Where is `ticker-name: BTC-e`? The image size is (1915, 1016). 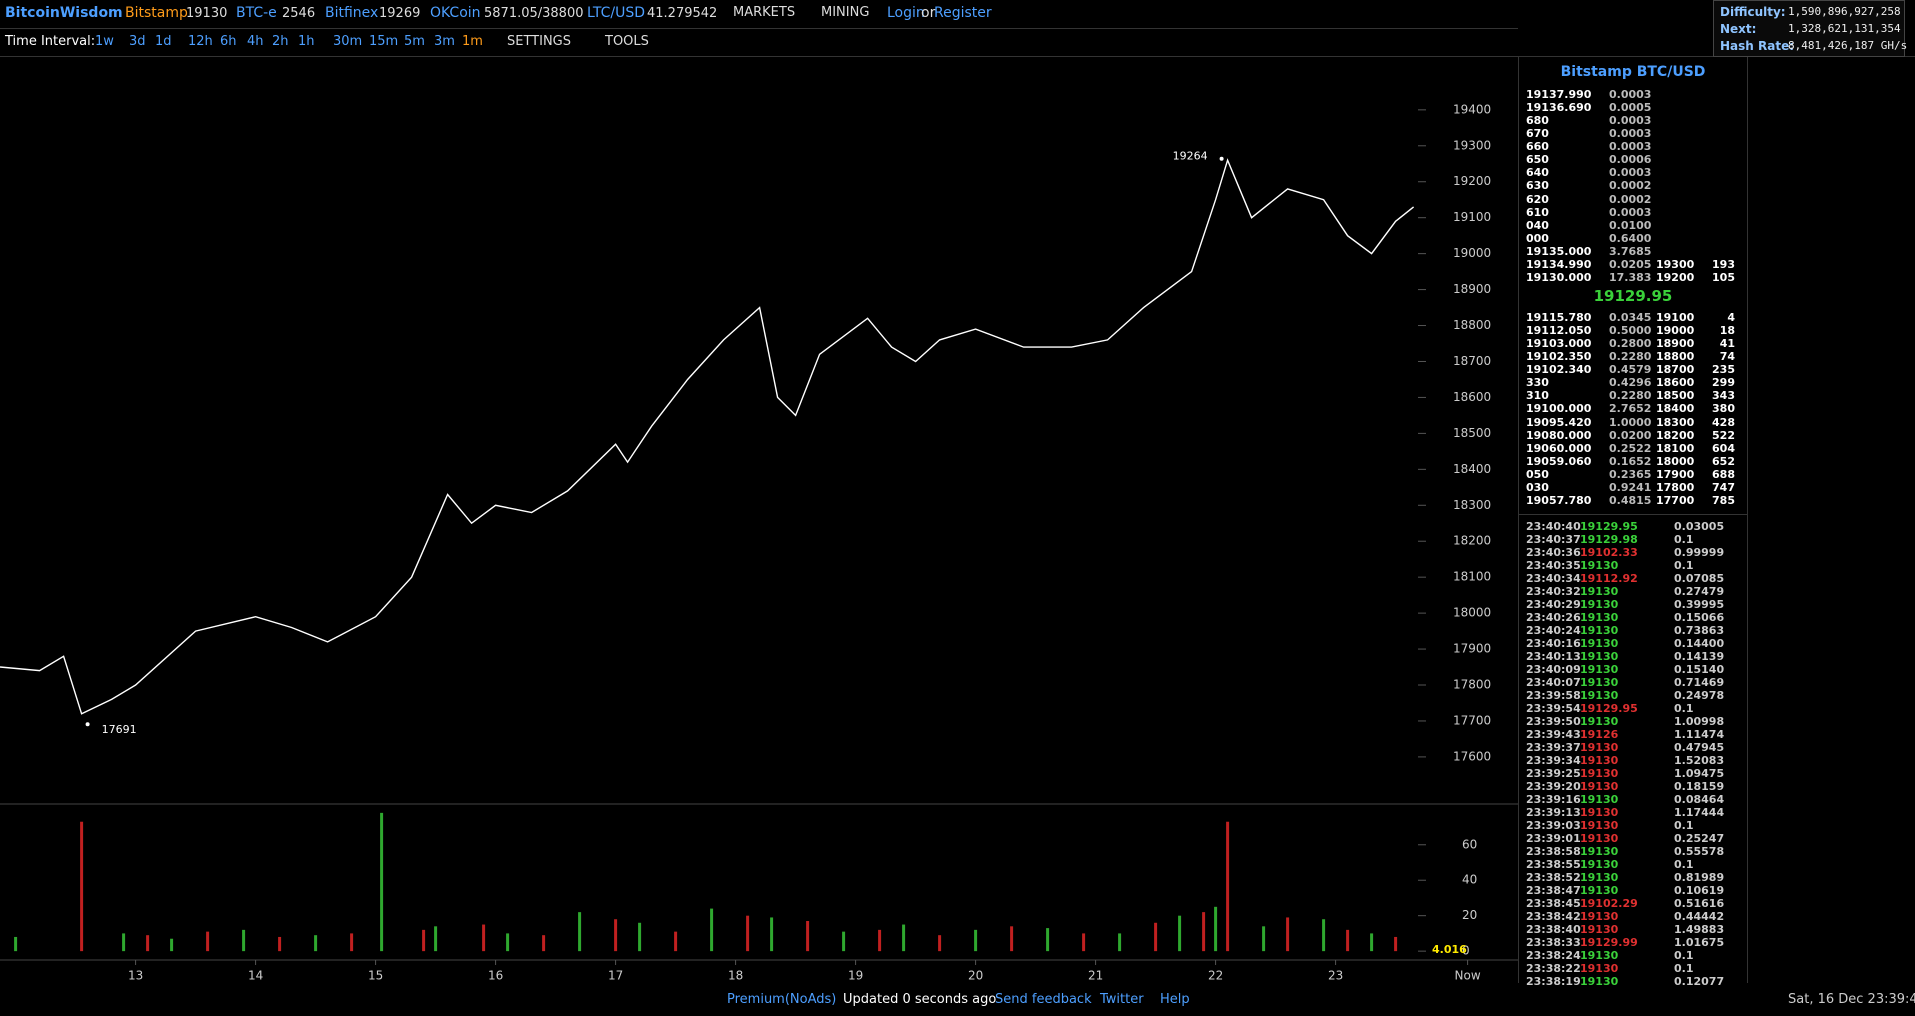 ticker-name: BTC-e is located at coordinates (256, 13).